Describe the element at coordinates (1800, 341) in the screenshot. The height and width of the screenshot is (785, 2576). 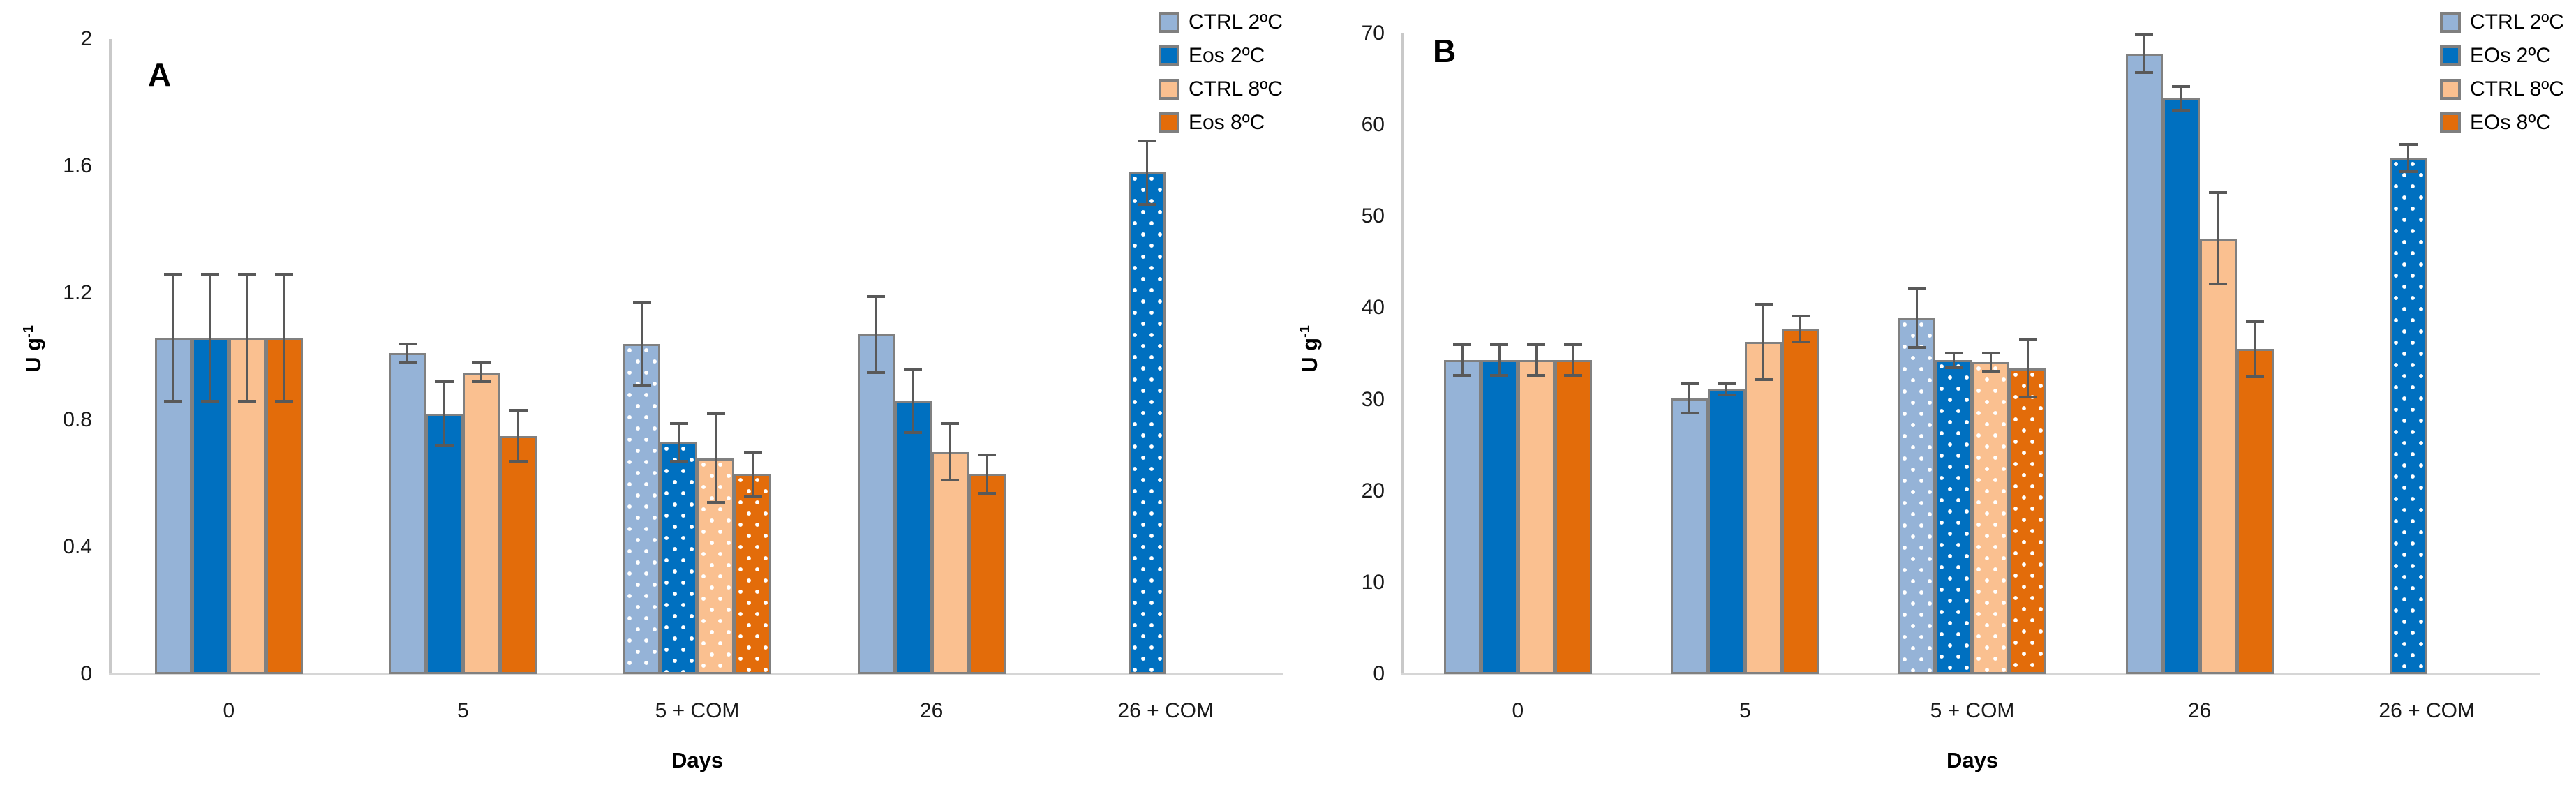
I see `error-bar-cap-bottom-b-cat1-series3` at that location.